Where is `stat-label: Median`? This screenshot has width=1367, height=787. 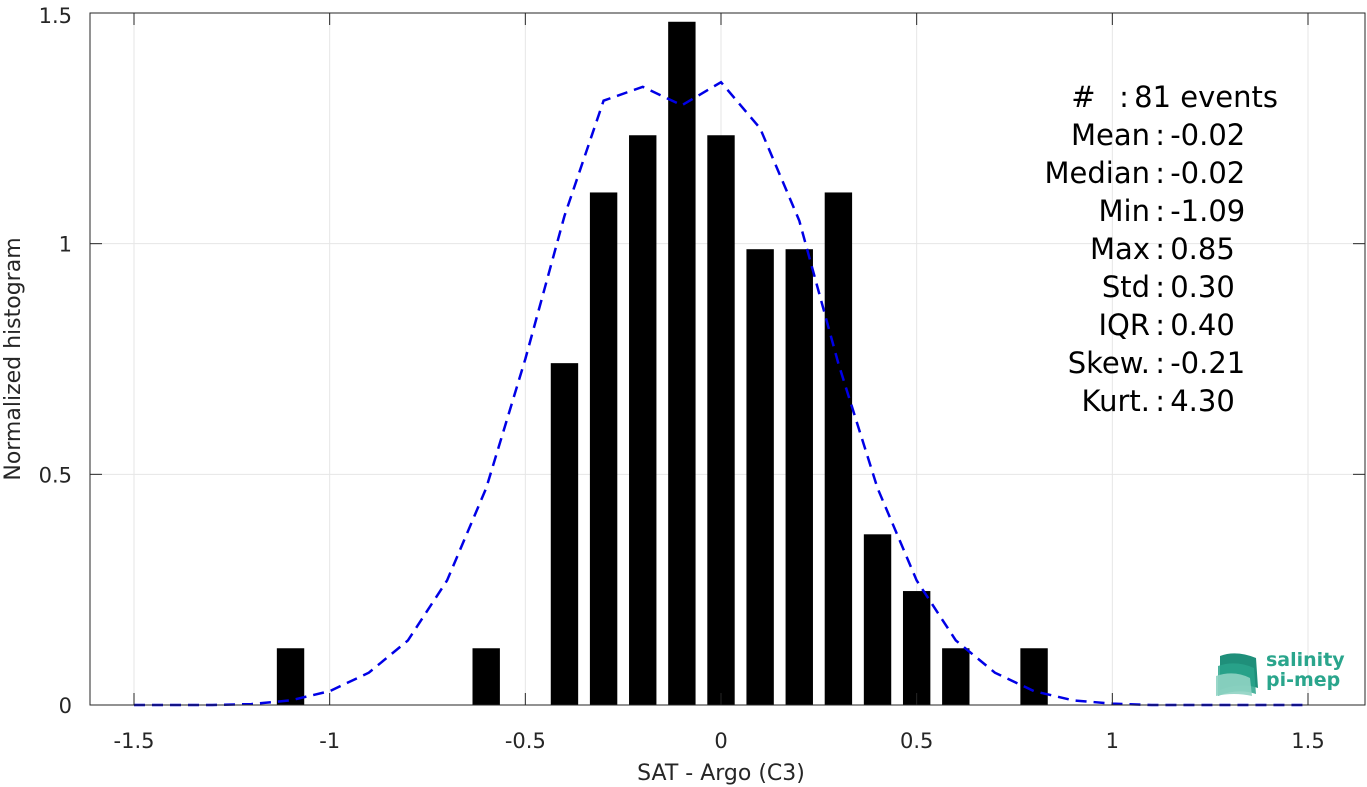 stat-label: Median is located at coordinates (1097, 173).